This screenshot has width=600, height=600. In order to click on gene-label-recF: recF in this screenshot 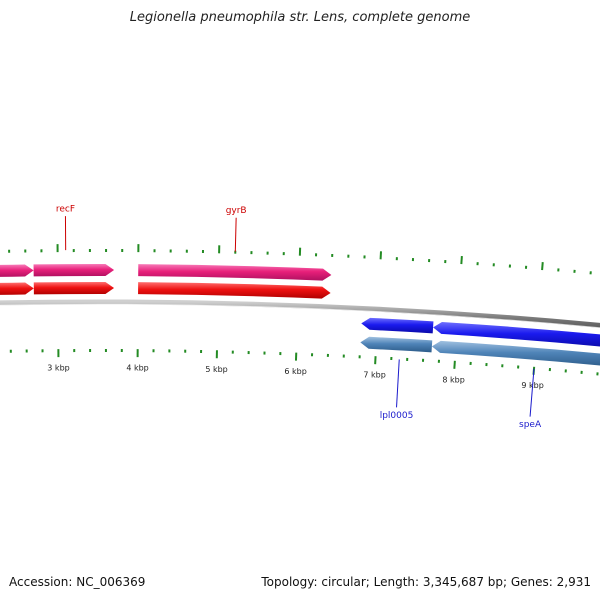, I will do `click(65, 210)`.